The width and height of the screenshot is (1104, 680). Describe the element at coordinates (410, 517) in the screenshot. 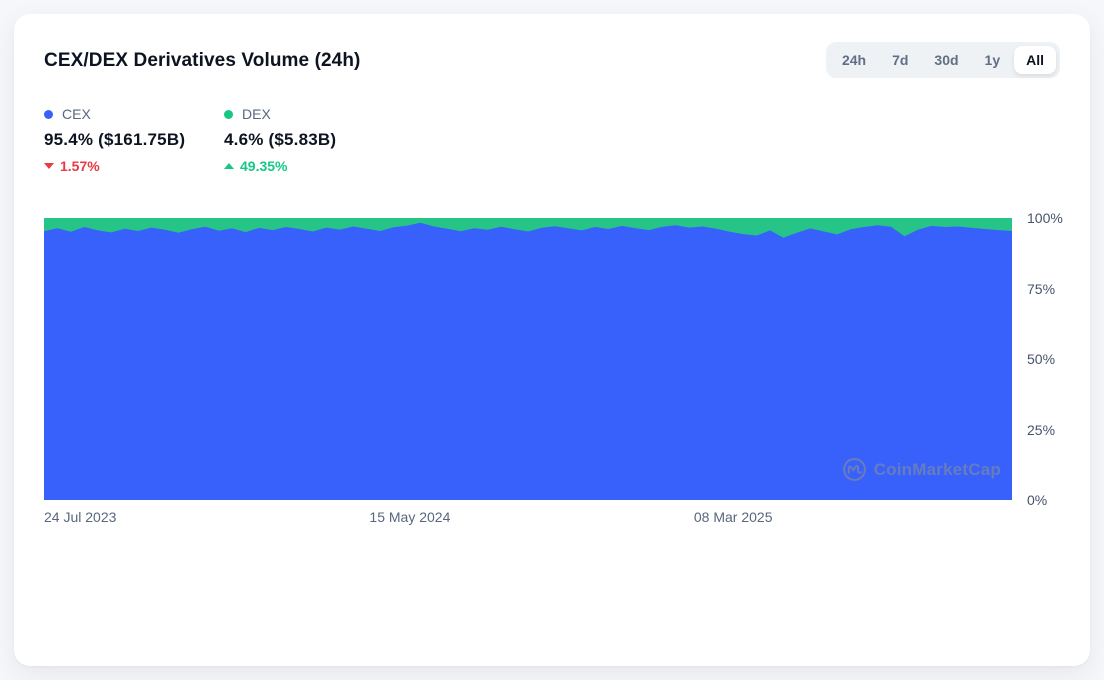

I see `x-tick-label: 15 May 2024` at that location.